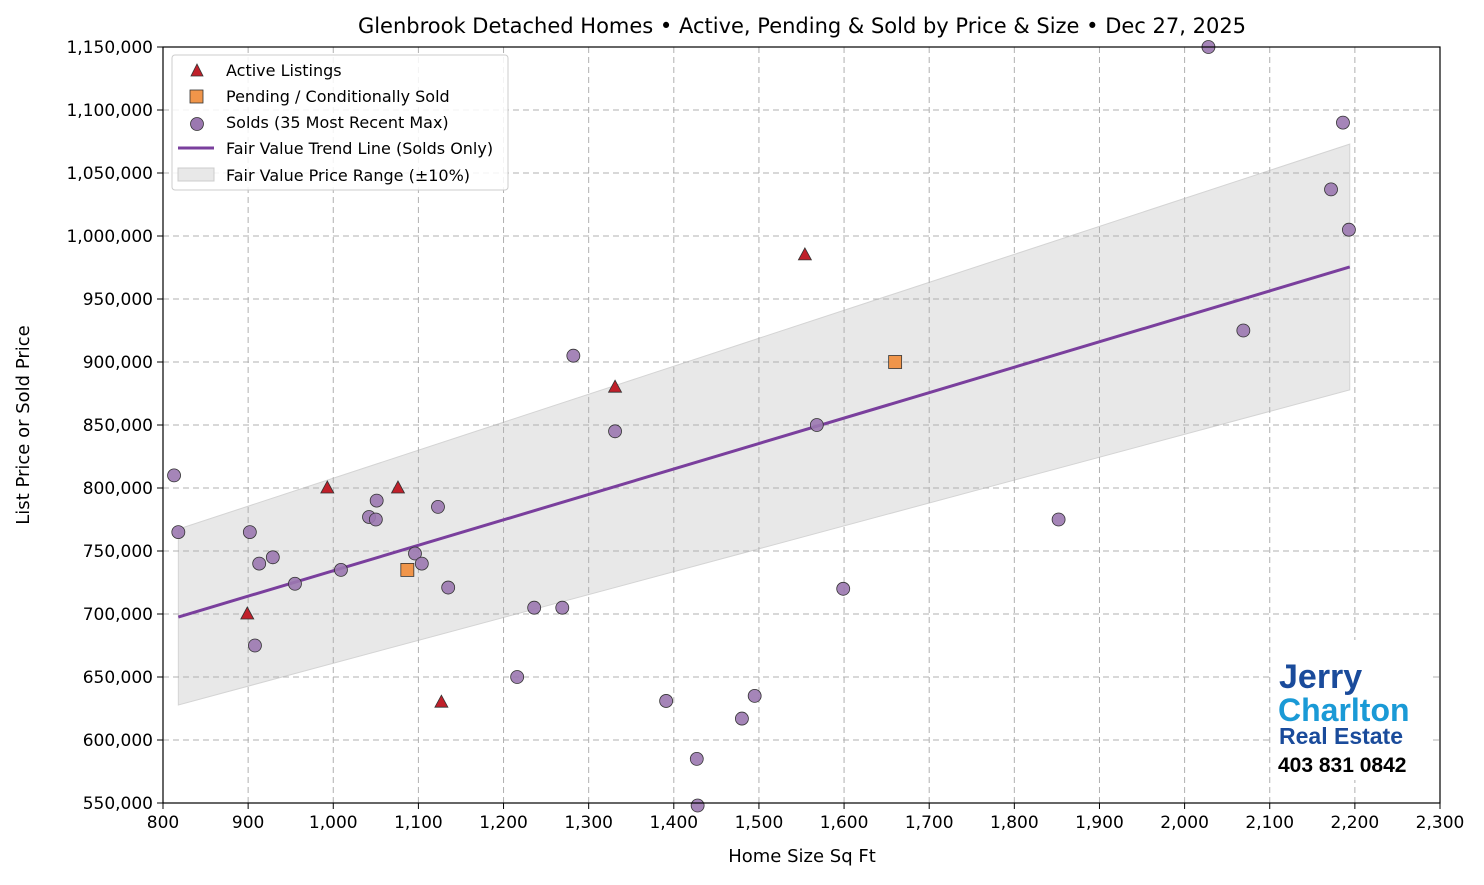  I want to click on legend-solds: Solds (35 Most Recent Max), so click(337, 122).